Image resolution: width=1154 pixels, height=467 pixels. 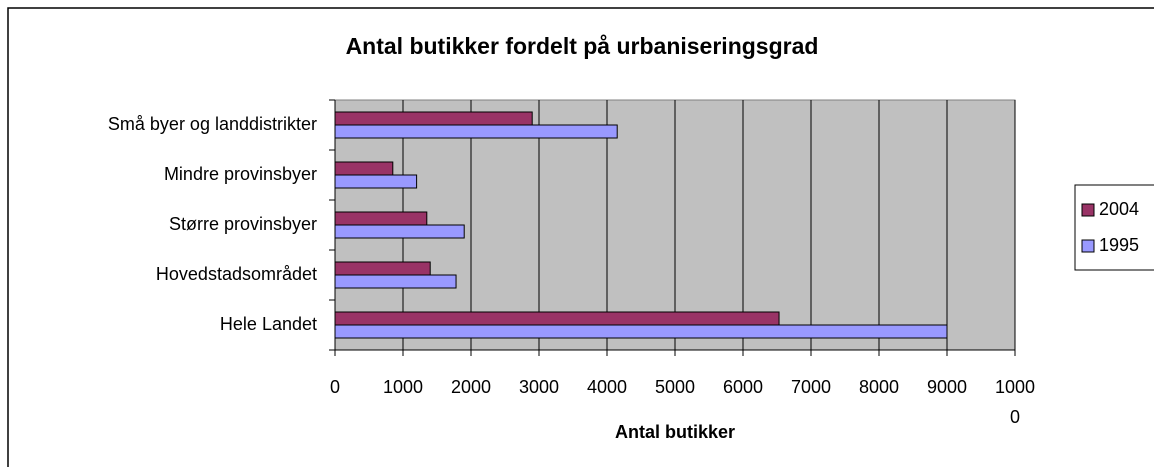 I want to click on x-tick-label: 3000, so click(x=539, y=387).